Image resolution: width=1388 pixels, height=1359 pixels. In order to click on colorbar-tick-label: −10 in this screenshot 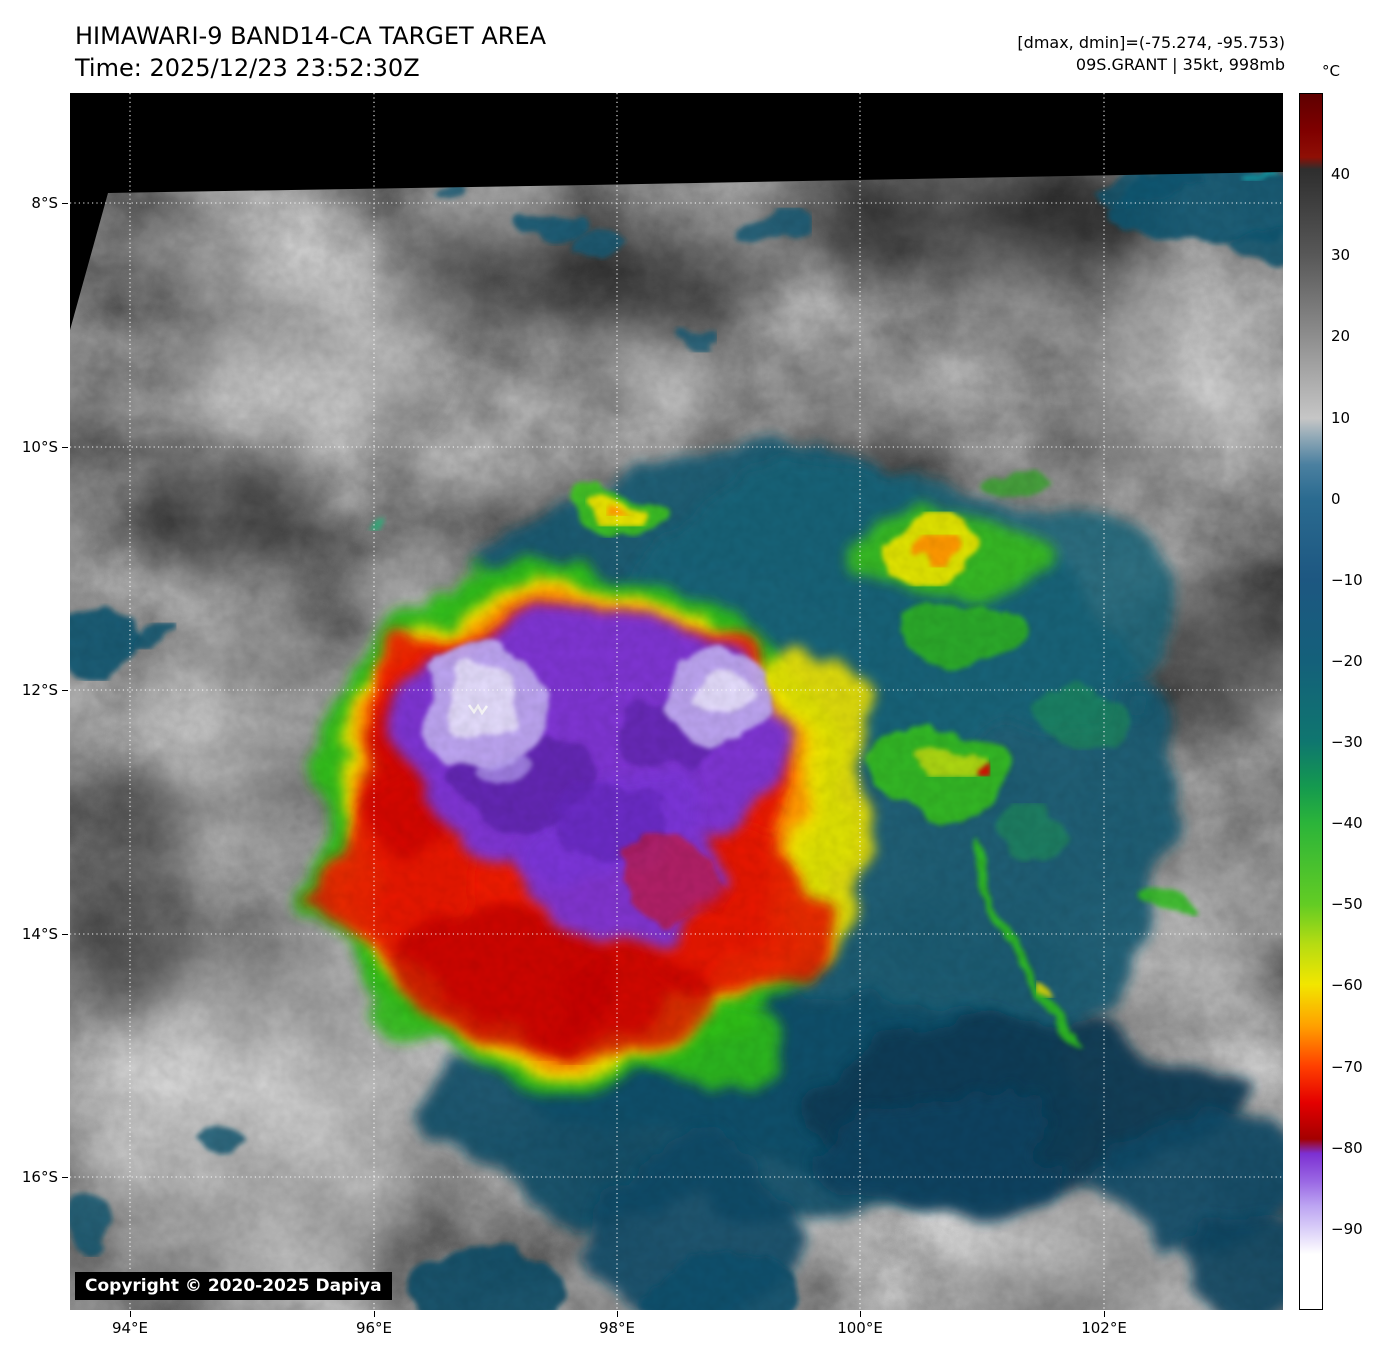, I will do `click(1347, 579)`.